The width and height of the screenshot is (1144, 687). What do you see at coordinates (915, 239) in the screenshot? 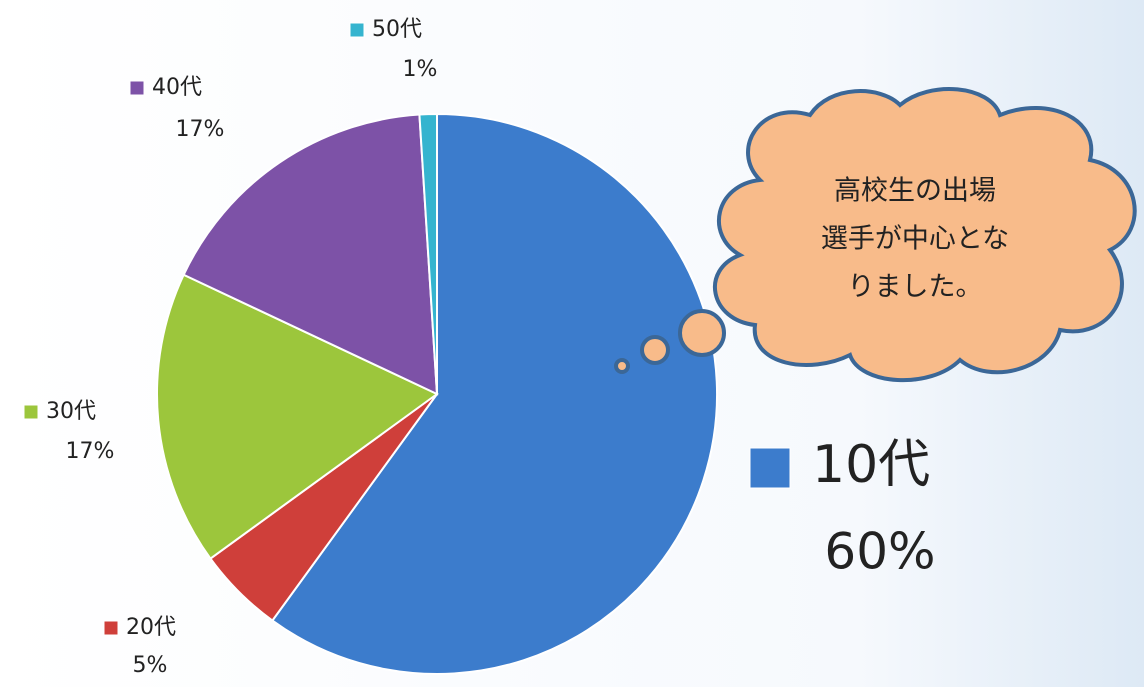
I see `callout-line: 選手が中心とな` at bounding box center [915, 239].